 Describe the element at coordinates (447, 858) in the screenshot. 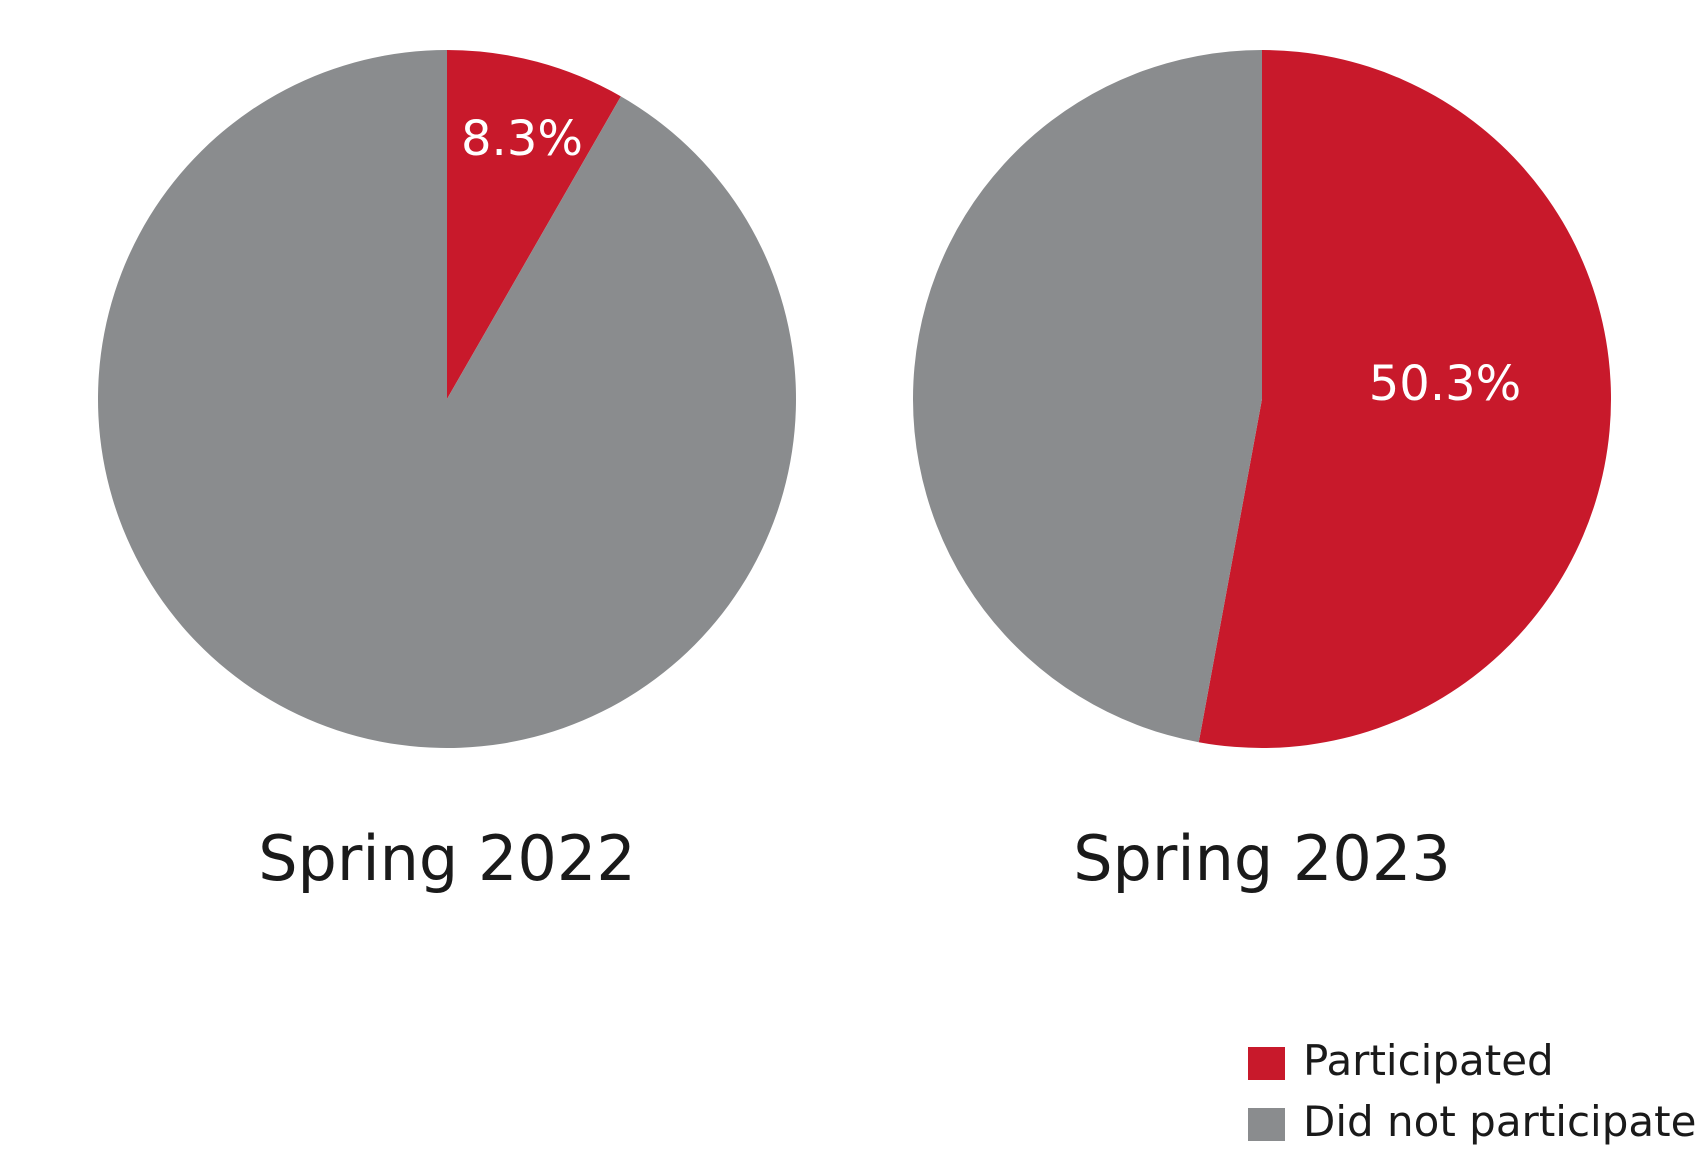

I see `pie-title: Spring 2022` at that location.